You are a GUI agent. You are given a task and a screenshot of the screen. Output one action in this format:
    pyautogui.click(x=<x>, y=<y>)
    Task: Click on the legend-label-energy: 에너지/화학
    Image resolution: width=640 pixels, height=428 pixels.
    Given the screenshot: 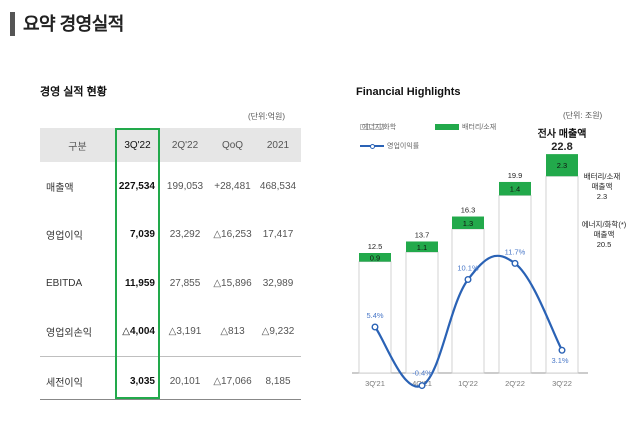 What is the action you would take?
    pyautogui.click(x=379, y=127)
    